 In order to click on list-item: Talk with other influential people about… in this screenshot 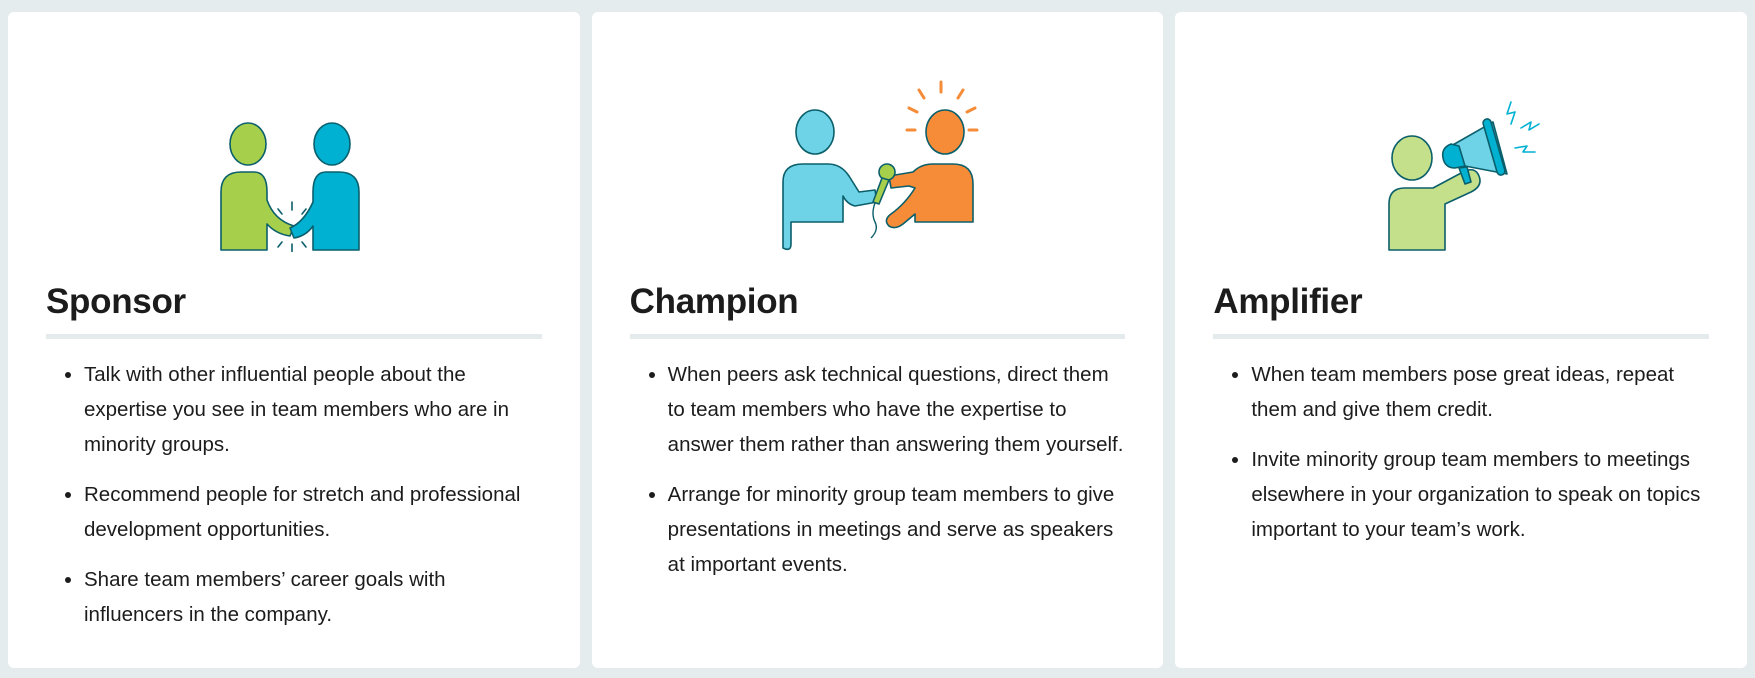, I will do `click(313, 409)`.